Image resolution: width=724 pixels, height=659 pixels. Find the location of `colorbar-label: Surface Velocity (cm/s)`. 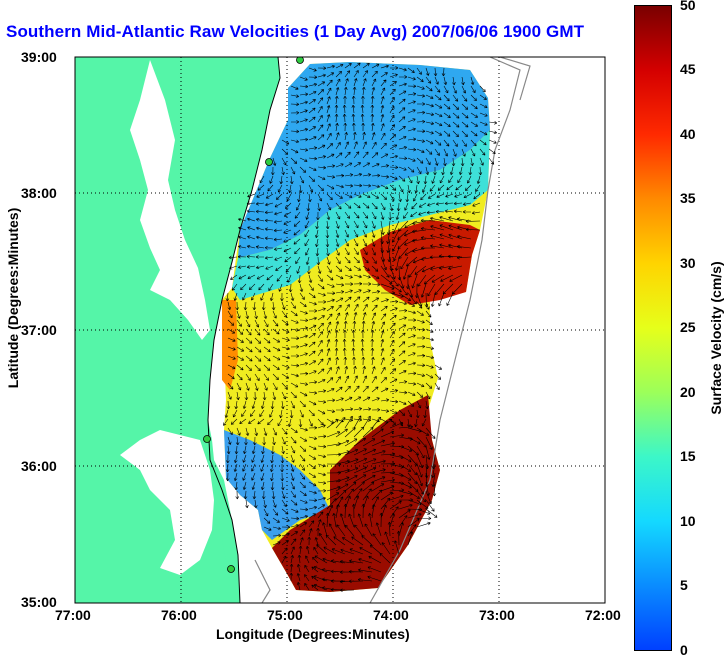

colorbar-label: Surface Velocity (cm/s) is located at coordinates (716, 338).